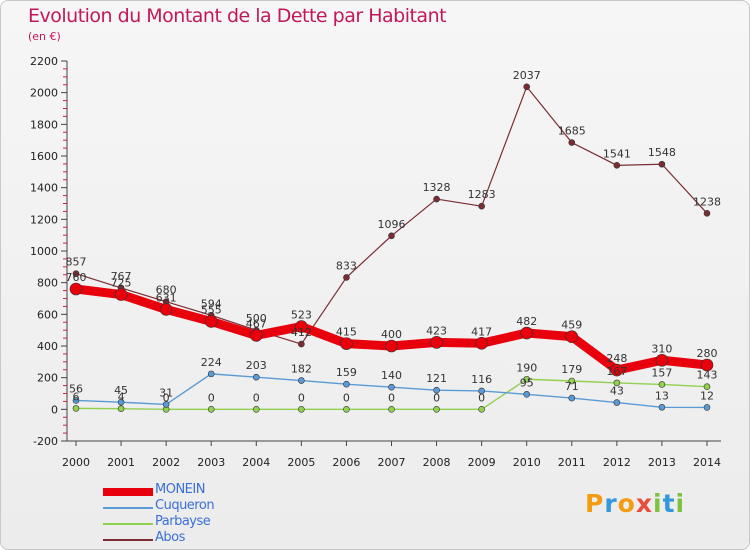 This screenshot has width=750, height=550. I want to click on logo-letter: i, so click(680, 503).